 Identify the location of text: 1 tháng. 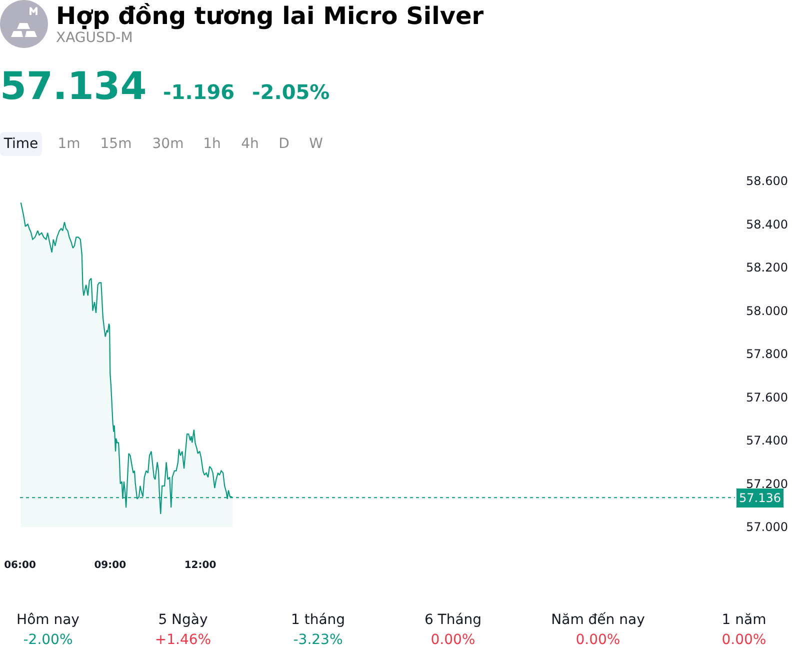
(318, 620).